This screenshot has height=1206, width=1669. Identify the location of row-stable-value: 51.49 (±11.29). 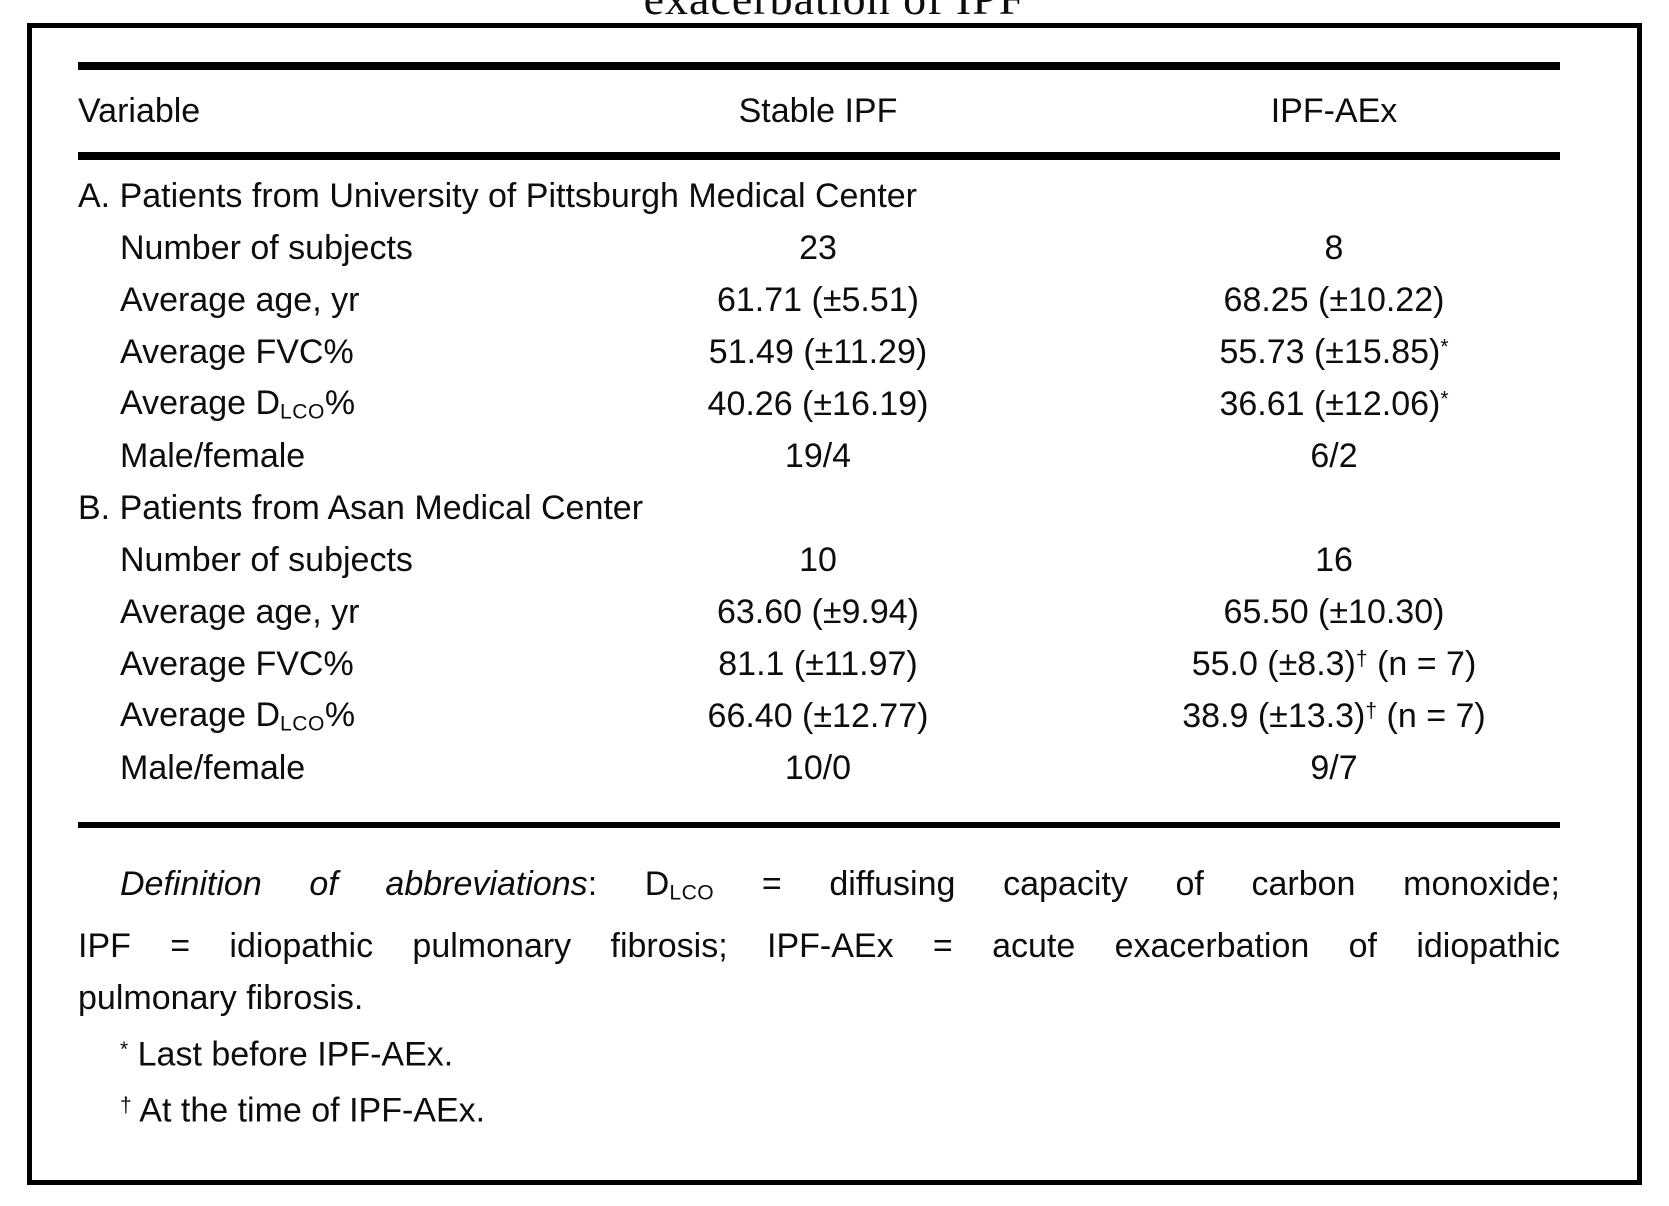
(818, 351).